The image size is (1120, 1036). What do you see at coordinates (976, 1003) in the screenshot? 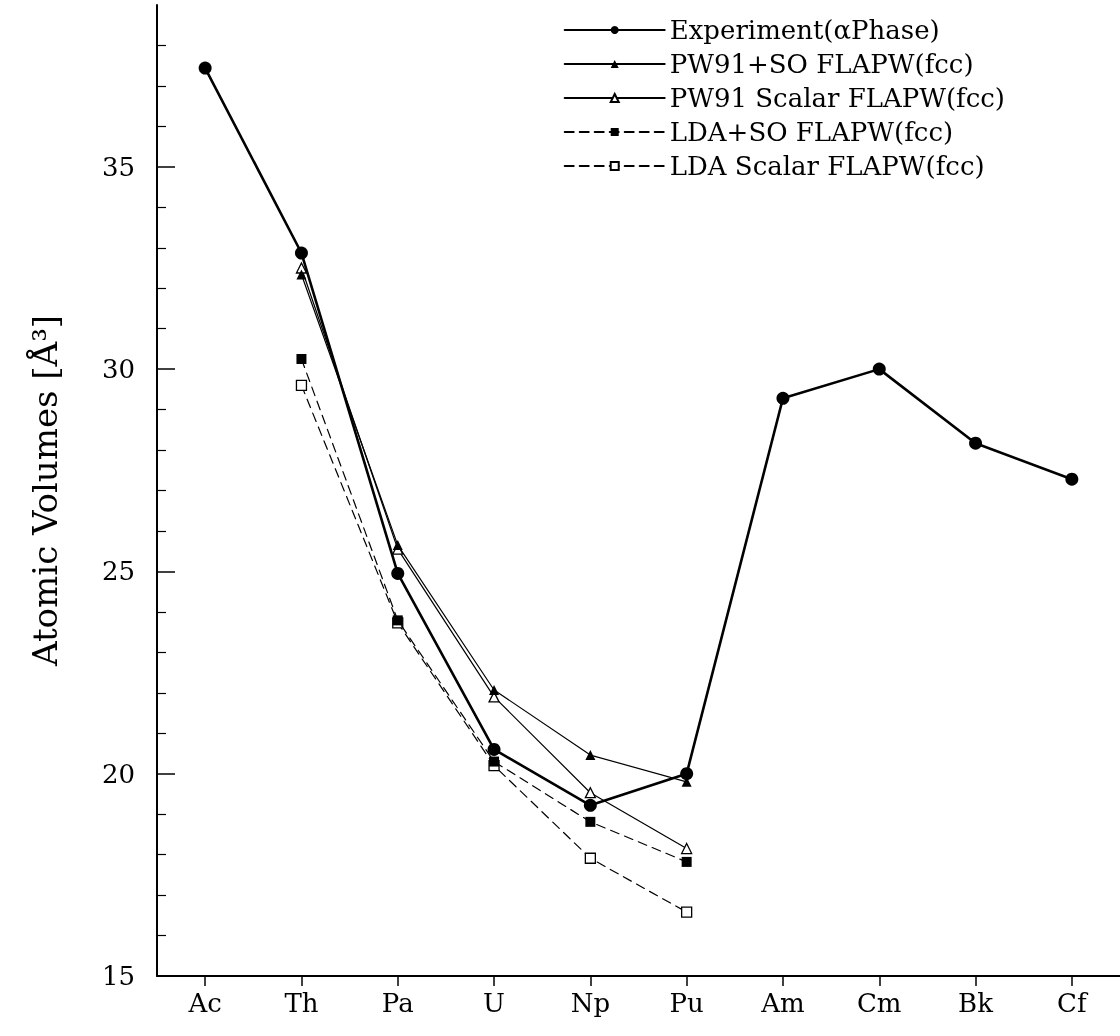
I see `x-tick-label: Bk` at bounding box center [976, 1003].